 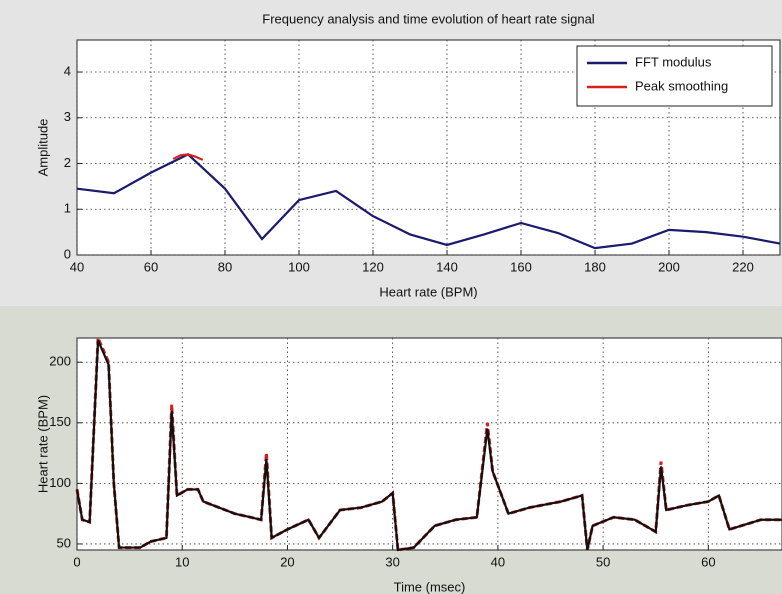 What do you see at coordinates (182, 561) in the screenshot?
I see `x-tick-label: 10` at bounding box center [182, 561].